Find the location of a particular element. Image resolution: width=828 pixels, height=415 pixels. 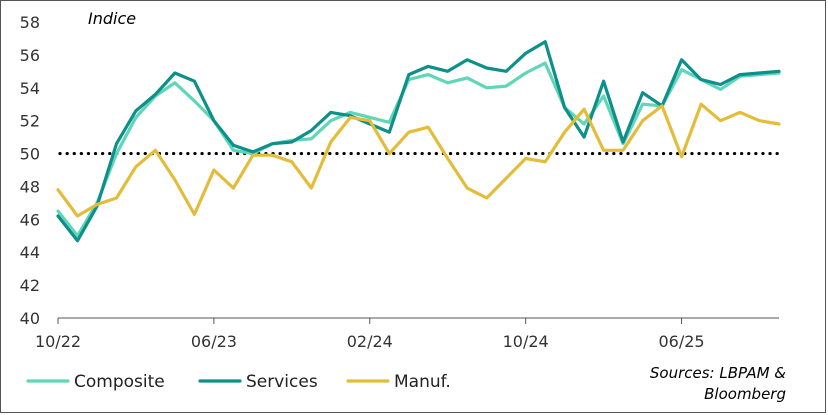

y-tick-label: 40 is located at coordinates (30, 318).